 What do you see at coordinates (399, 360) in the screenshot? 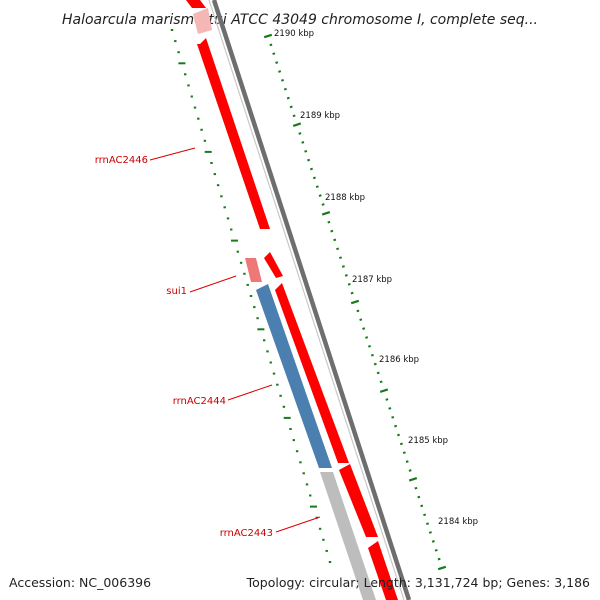
I see `tick-label-2186: 2186 kbp` at bounding box center [399, 360].